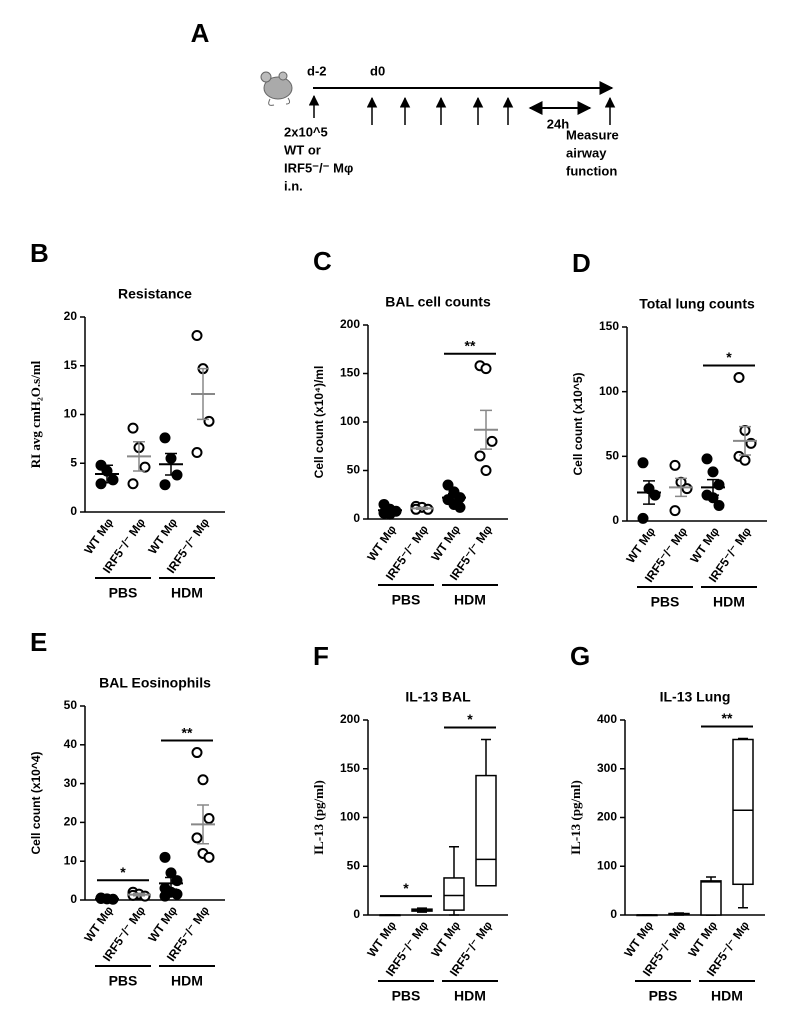 Image resolution: width=800 pixels, height=1021 pixels. Describe the element at coordinates (580, 656) in the screenshot. I see `panel-label: G` at that location.